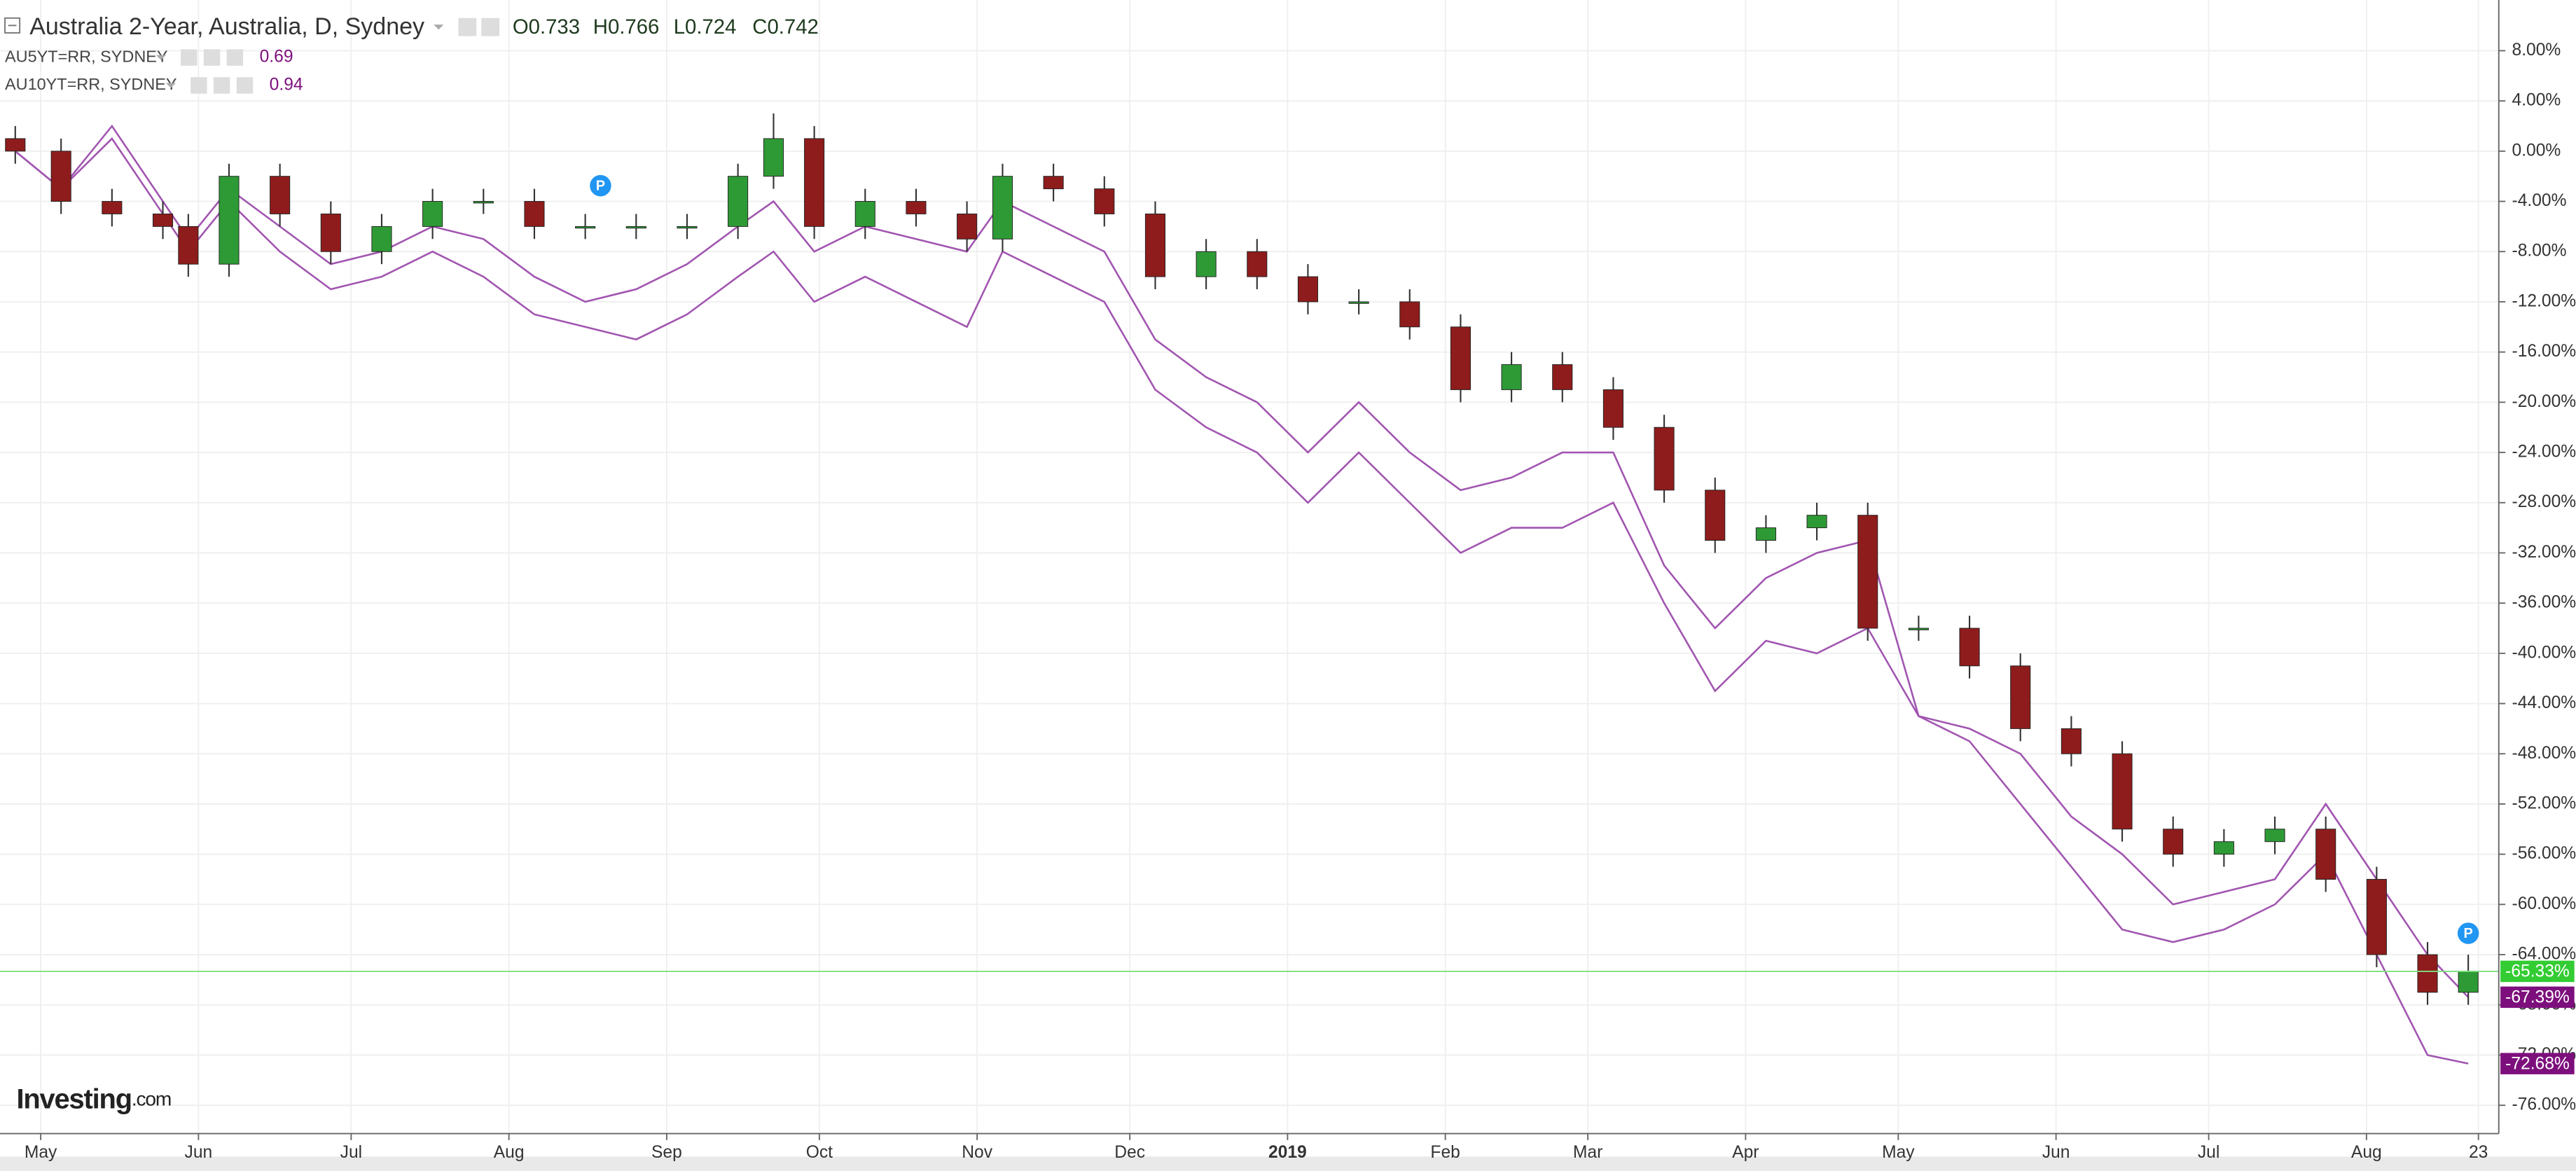 This screenshot has width=2576, height=1171. Describe the element at coordinates (2536, 100) in the screenshot. I see `y-tick-label: 4.00%` at that location.